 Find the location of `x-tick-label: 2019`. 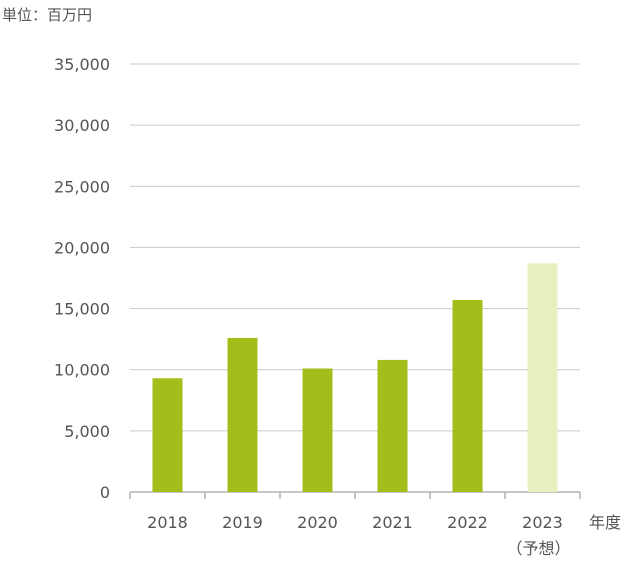

x-tick-label: 2019 is located at coordinates (242, 522).